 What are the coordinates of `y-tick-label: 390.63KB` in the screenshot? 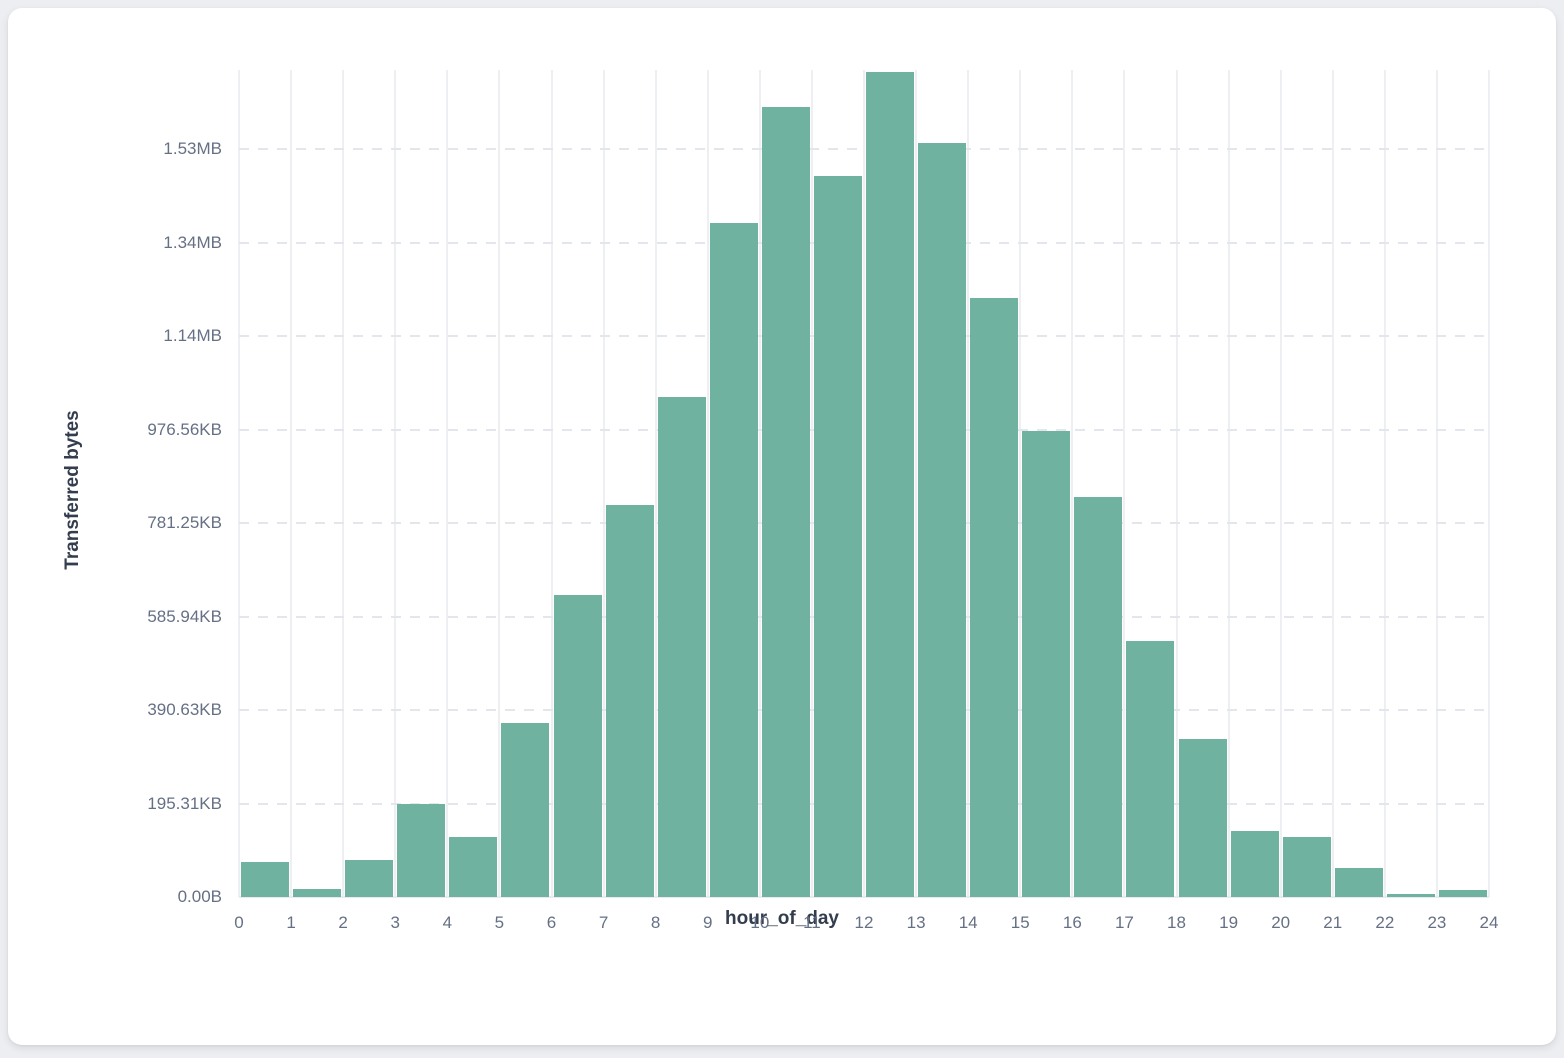 It's located at (184, 710).